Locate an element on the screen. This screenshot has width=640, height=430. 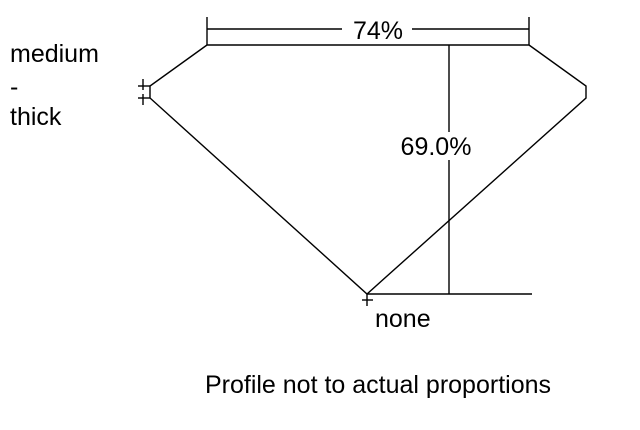
culet-label: none is located at coordinates (403, 319).